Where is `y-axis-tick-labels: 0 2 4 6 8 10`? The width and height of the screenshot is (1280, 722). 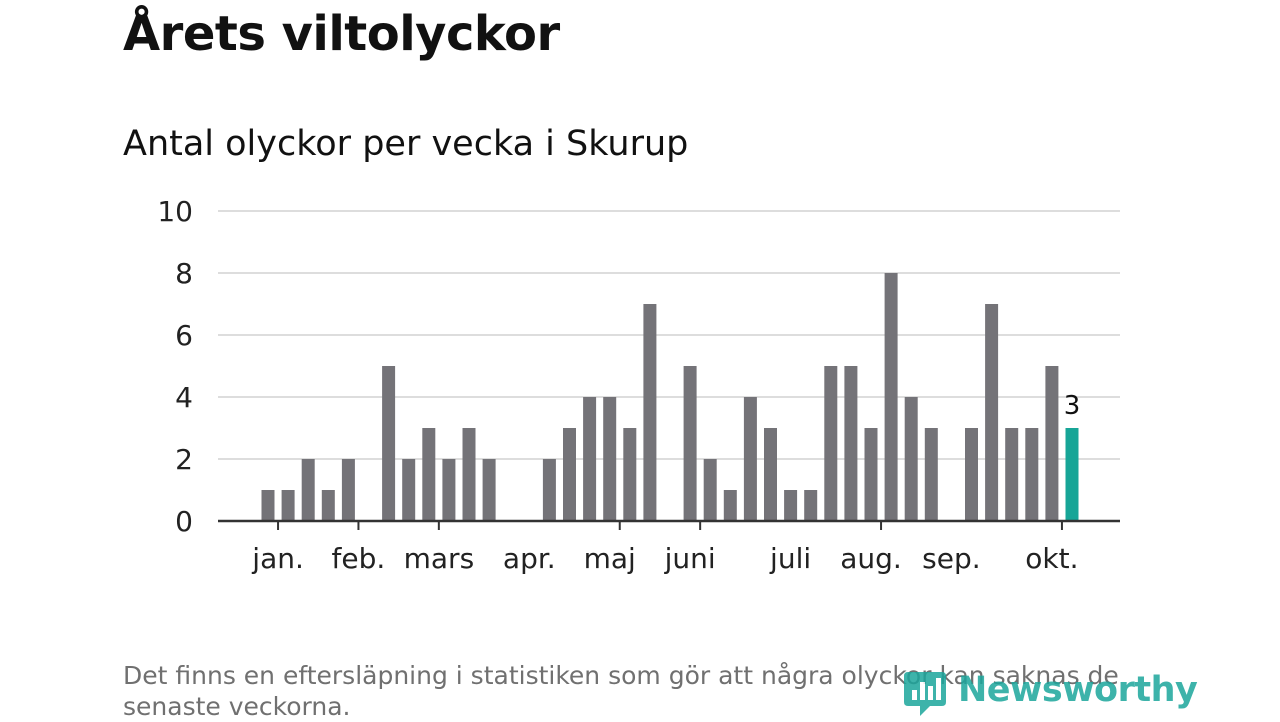 y-axis-tick-labels: 0 2 4 6 8 10 is located at coordinates (175, 366).